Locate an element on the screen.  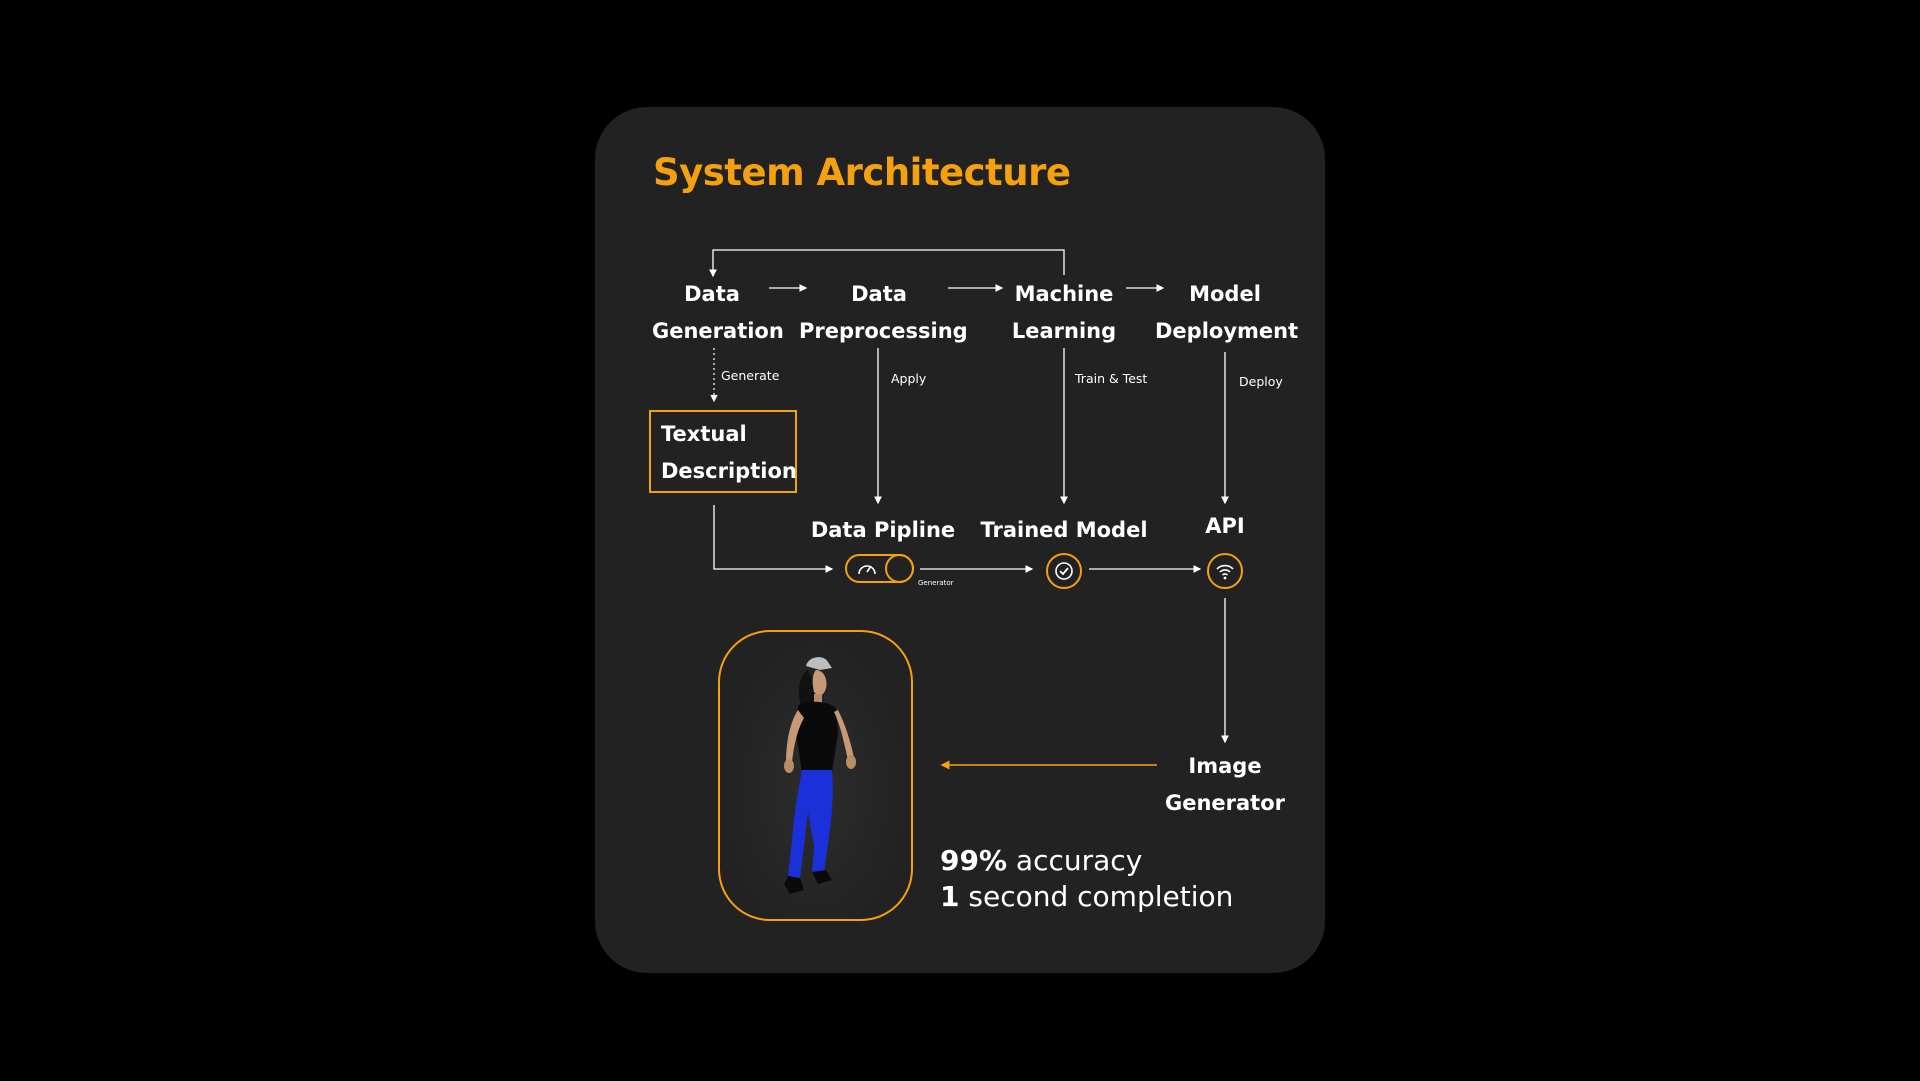
node-data-generation: Data Generation is located at coordinates (718, 312).